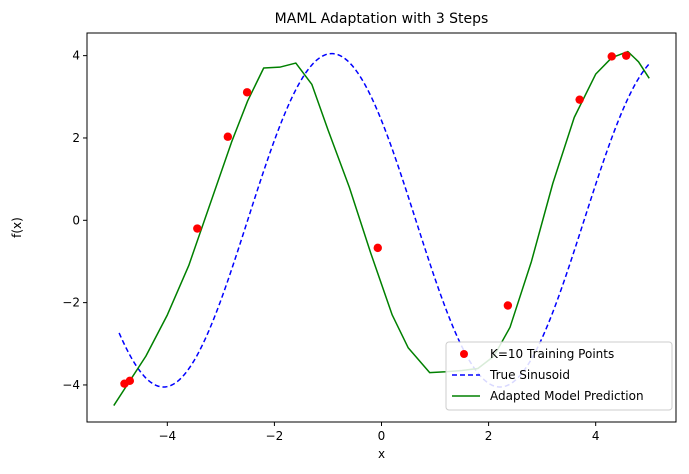 The width and height of the screenshot is (689, 474). What do you see at coordinates (552, 354) in the screenshot?
I see `legend-label-training-points: K=10 Training Points` at bounding box center [552, 354].